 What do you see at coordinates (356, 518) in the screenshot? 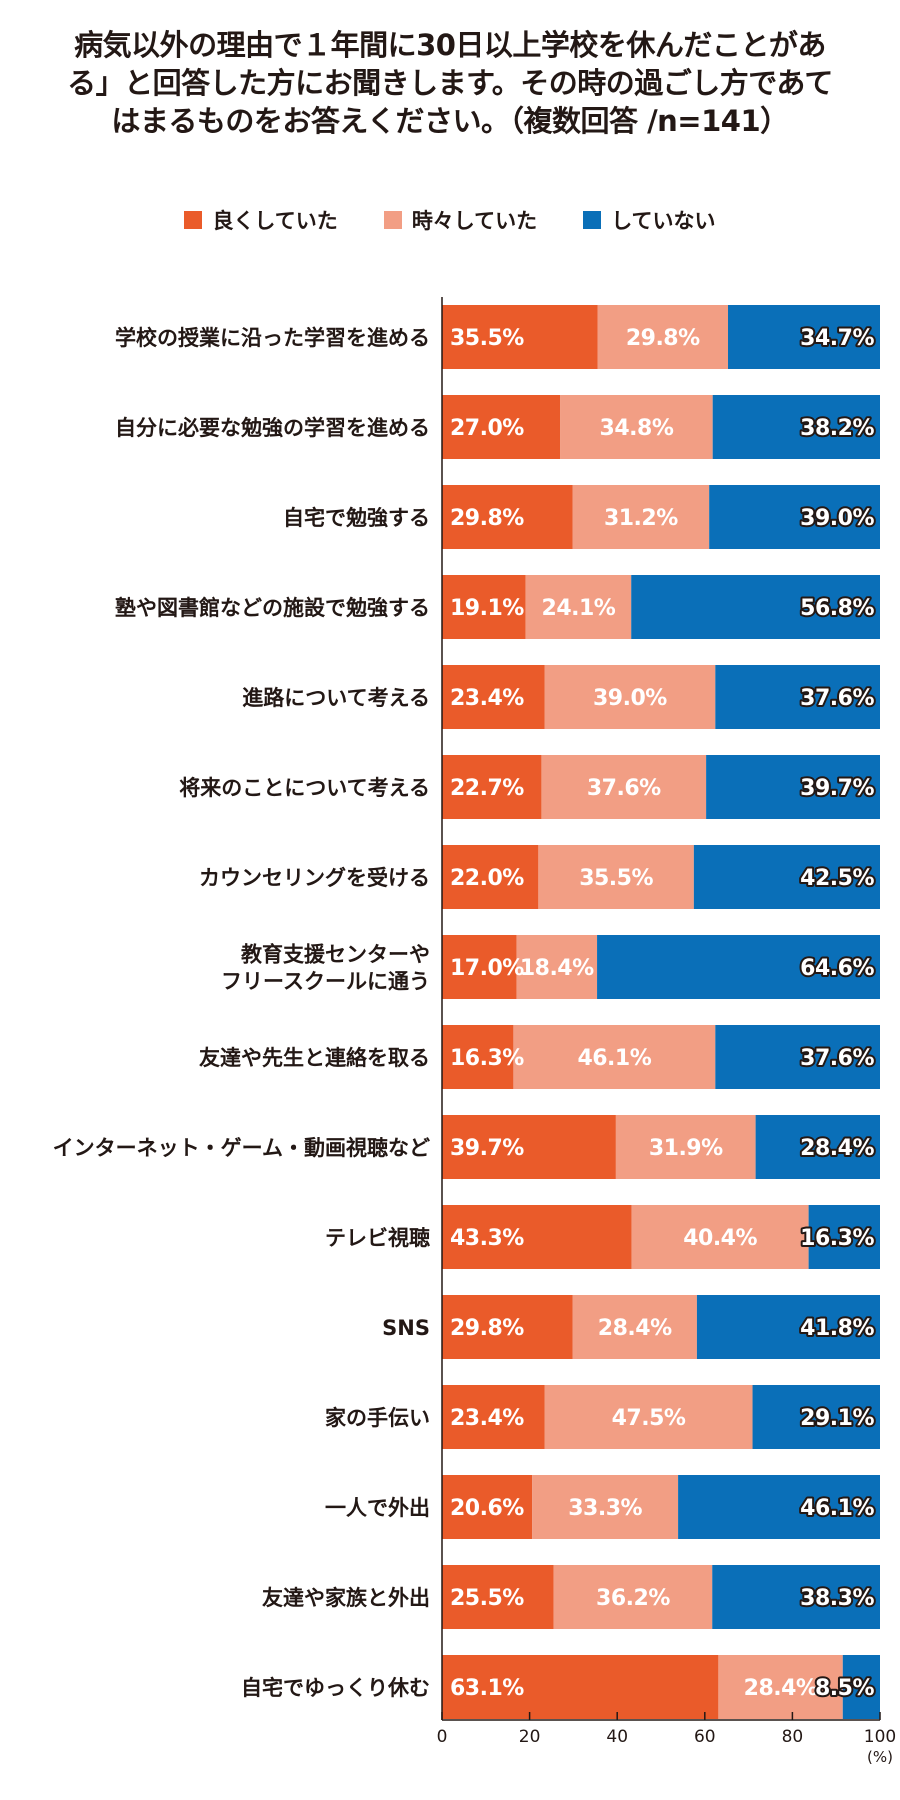
I see `category-label: 自宅で勉強する` at bounding box center [356, 518].